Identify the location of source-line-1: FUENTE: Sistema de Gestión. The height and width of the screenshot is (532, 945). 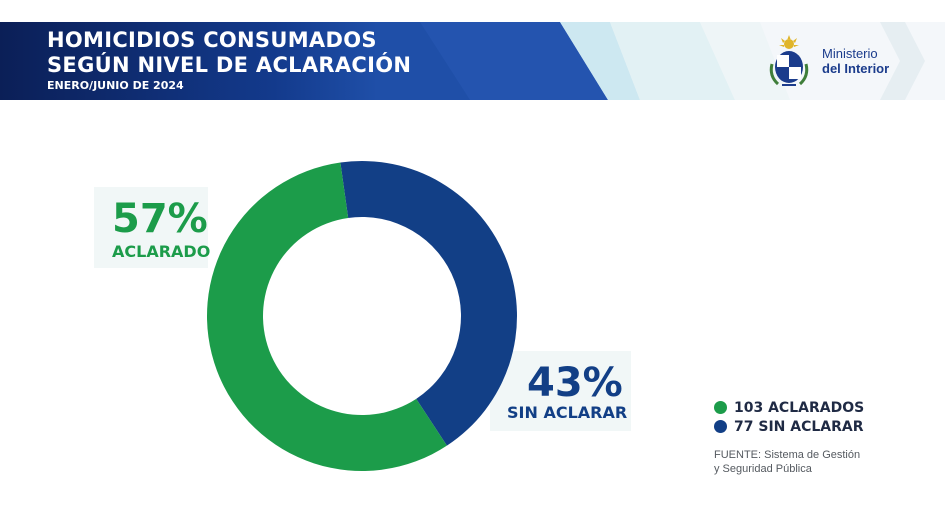
(787, 455).